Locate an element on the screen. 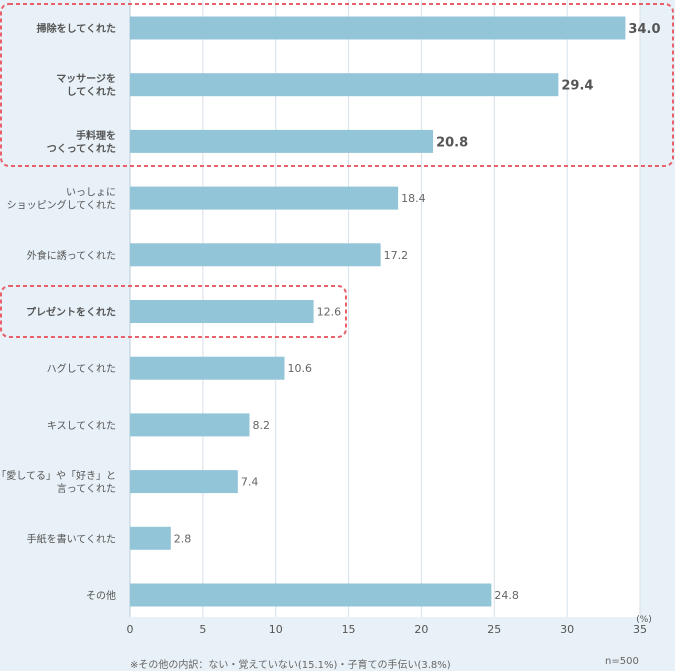 This screenshot has width=675, height=671. category-label: ハグしてくれた is located at coordinates (81, 368).